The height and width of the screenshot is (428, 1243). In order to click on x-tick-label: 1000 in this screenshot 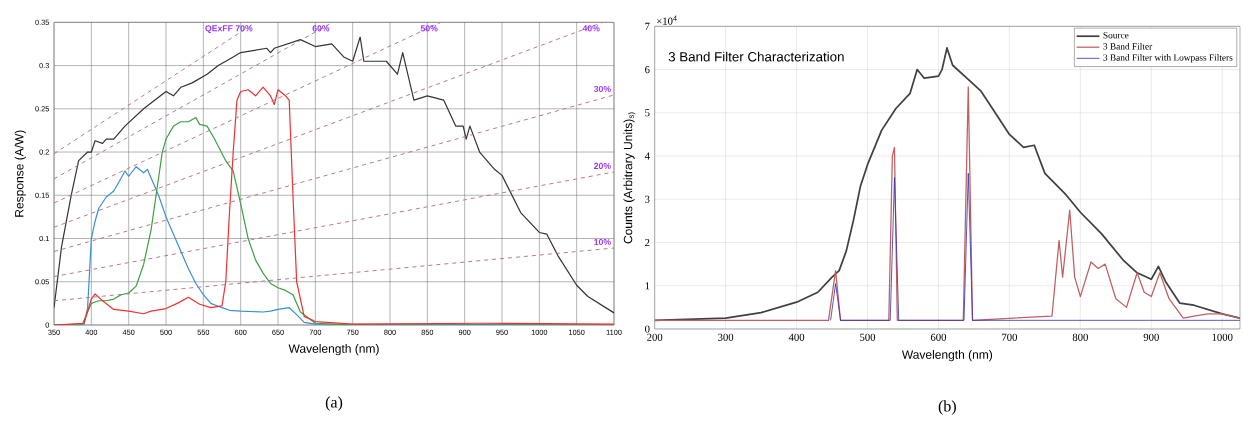, I will do `click(1222, 337)`.